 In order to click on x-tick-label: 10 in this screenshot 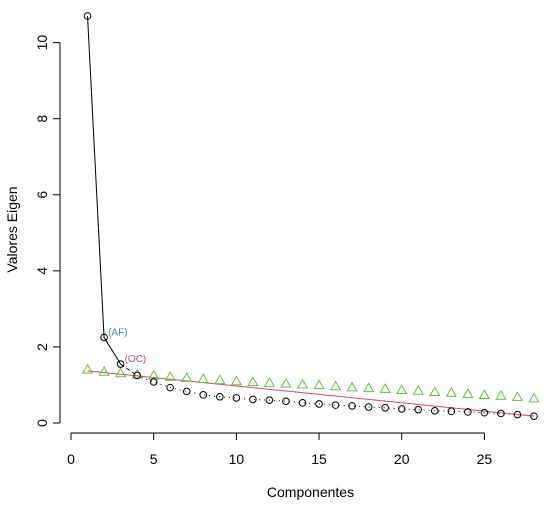, I will do `click(237, 459)`.